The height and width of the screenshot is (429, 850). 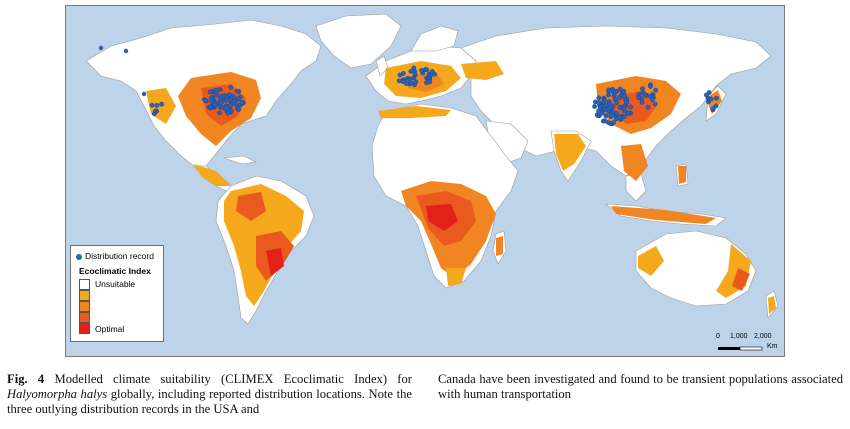 What do you see at coordinates (772, 346) in the screenshot?
I see `scale-unit: Km` at bounding box center [772, 346].